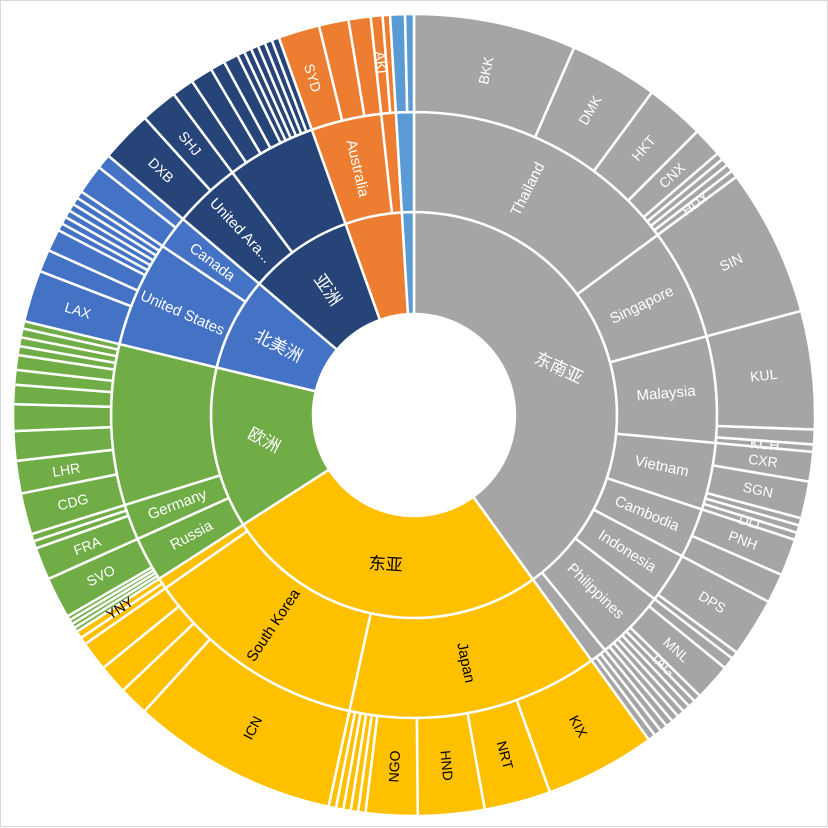  I want to click on segment-label: DLI, so click(750, 522).